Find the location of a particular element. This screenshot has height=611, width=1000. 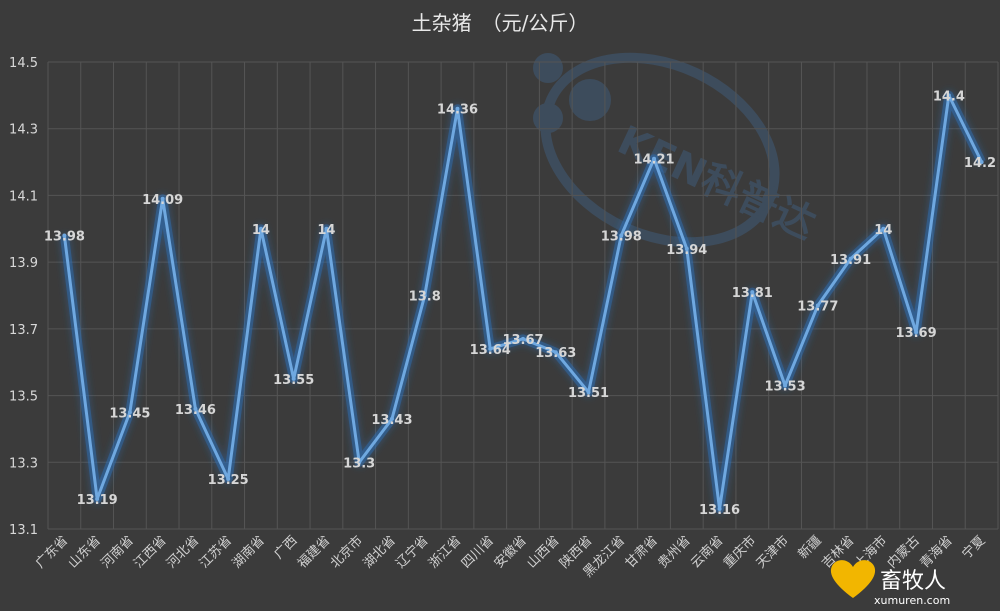

x-tick-label: 广西 is located at coordinates (286, 547).